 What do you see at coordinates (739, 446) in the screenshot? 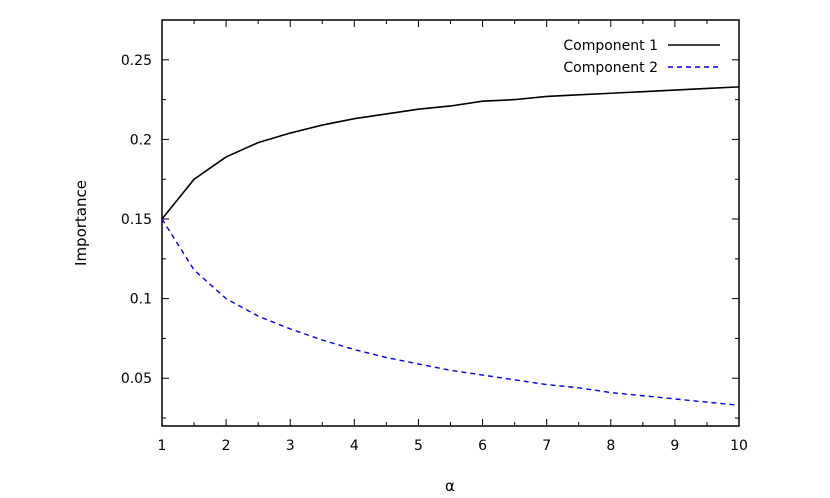
I see `x-tick-label: 10` at bounding box center [739, 446].